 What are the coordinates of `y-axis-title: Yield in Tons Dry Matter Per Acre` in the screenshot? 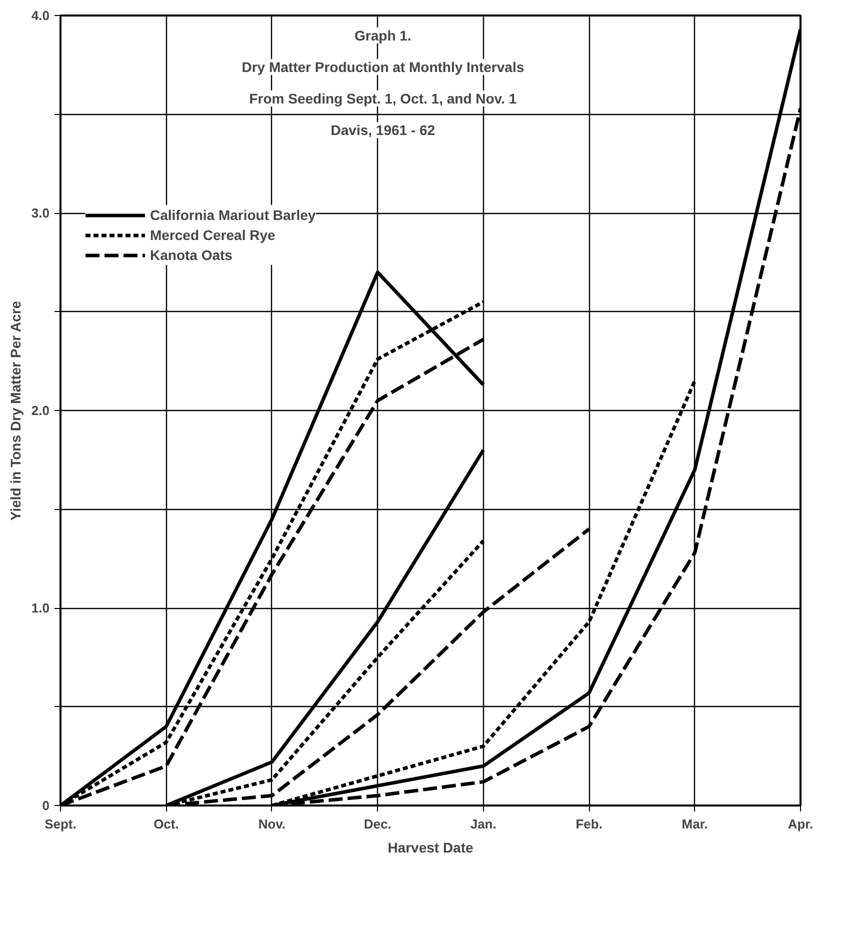 It's located at (15, 410).